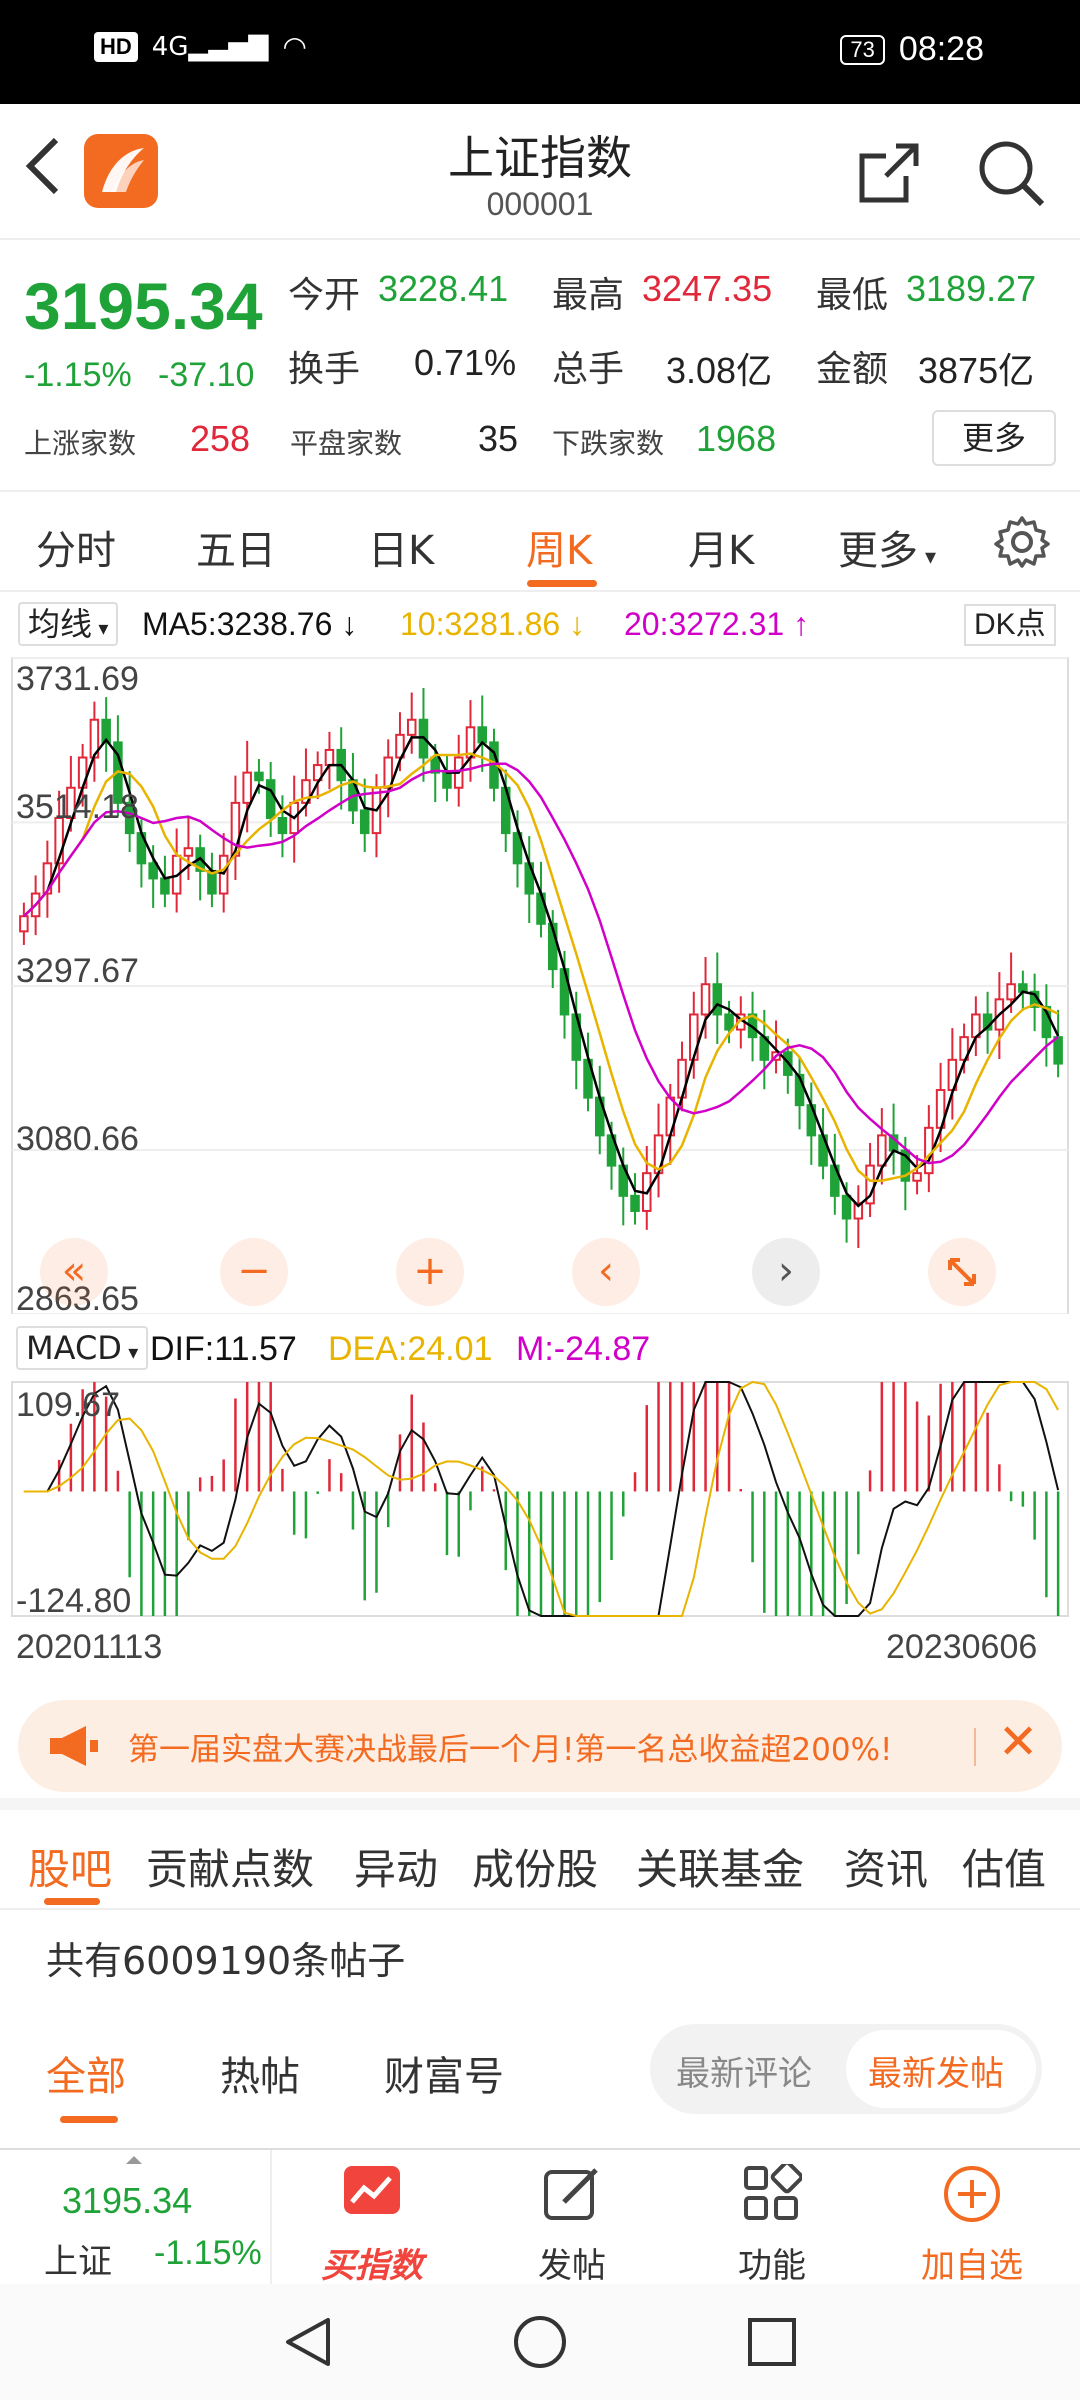  Describe the element at coordinates (127, 2200) in the screenshot. I see `mini-price: 3195.34` at that location.